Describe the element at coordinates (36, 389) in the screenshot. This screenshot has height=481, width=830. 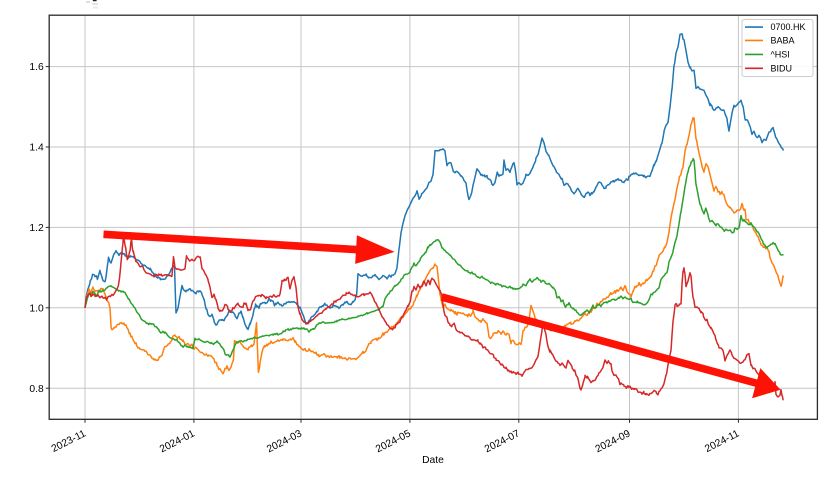
I see `svg-text: 0.8` at that location.